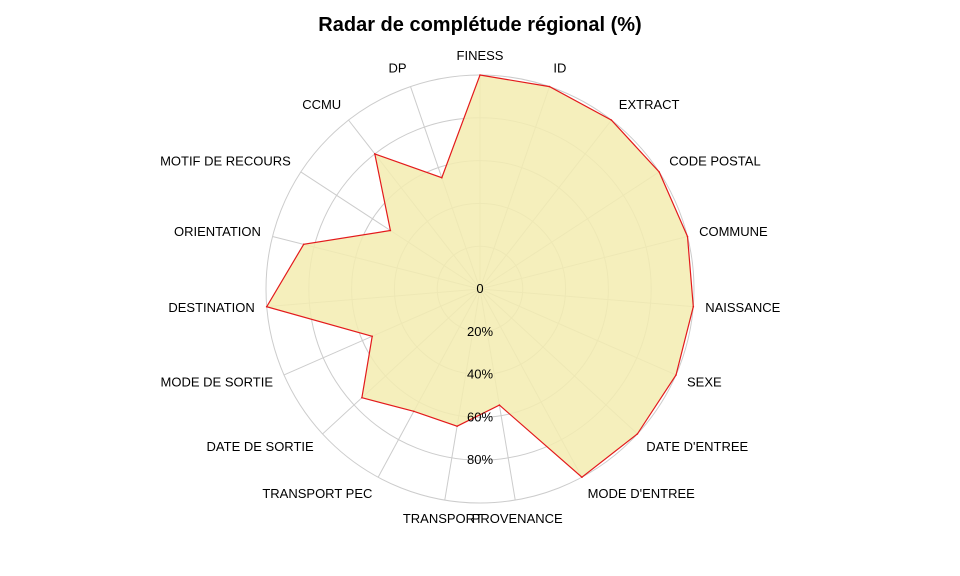 This screenshot has width=960, height=576. What do you see at coordinates (398, 68) in the screenshot?
I see `axis-label: DP` at bounding box center [398, 68].